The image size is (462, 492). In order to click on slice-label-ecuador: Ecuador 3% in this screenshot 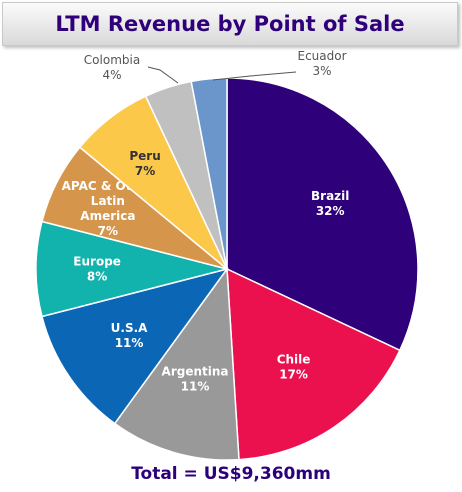, I will do `click(321, 63)`.